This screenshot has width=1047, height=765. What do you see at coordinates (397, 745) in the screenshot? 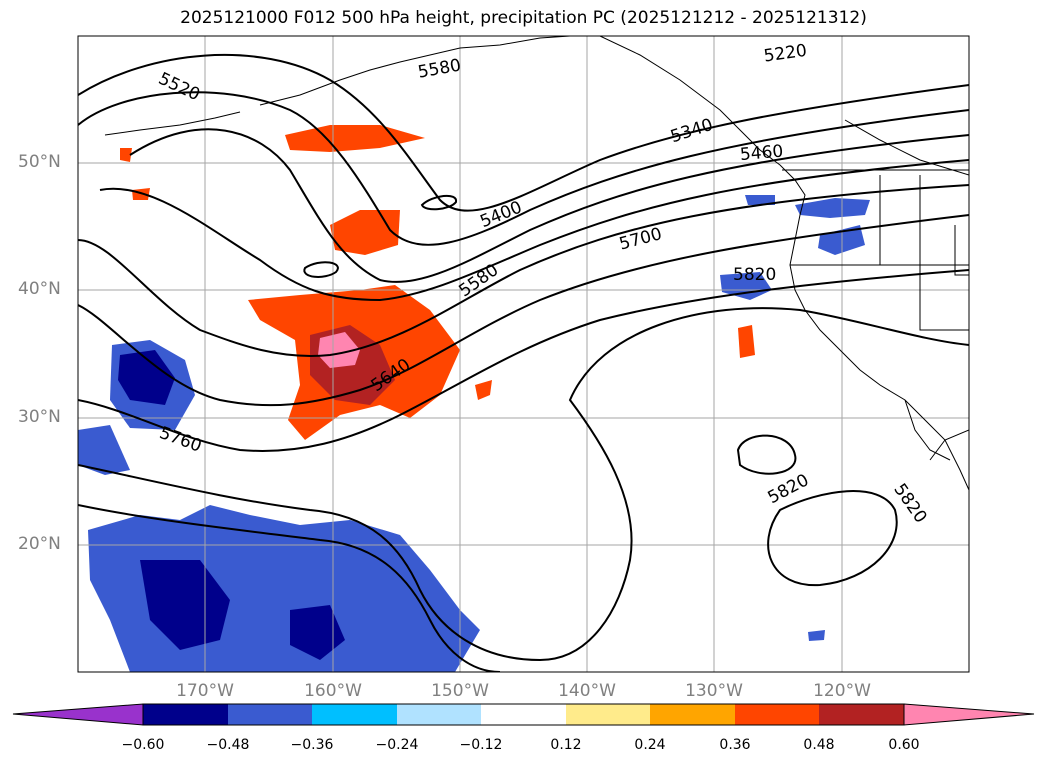
I see `colorbar-tick: −0.24` at bounding box center [397, 745].